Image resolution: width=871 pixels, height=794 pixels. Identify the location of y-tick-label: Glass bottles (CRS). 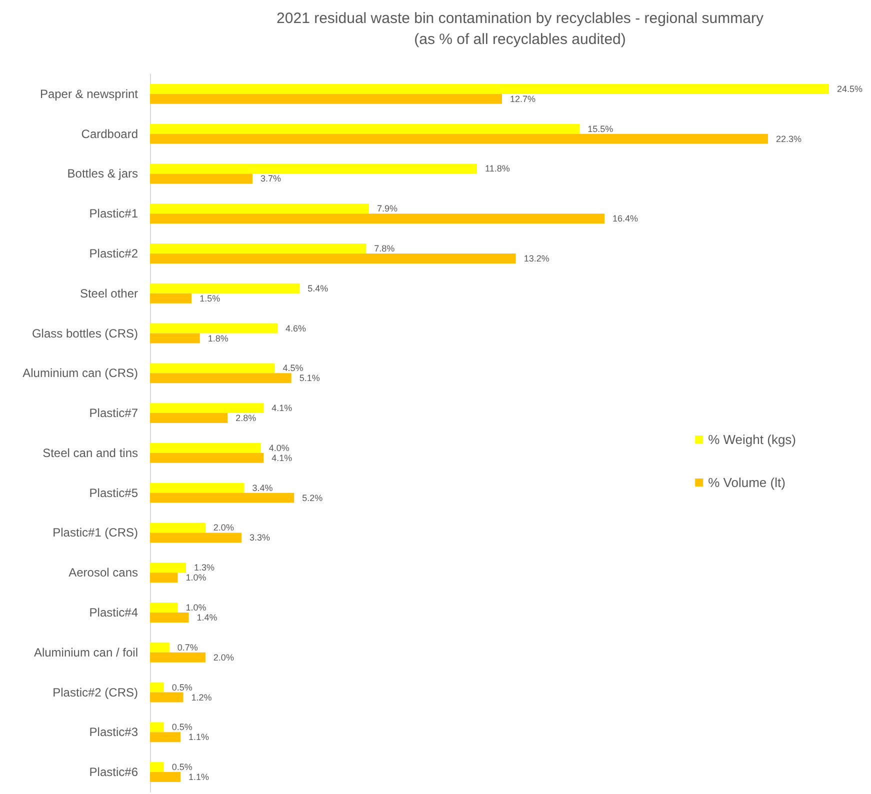
(85, 333).